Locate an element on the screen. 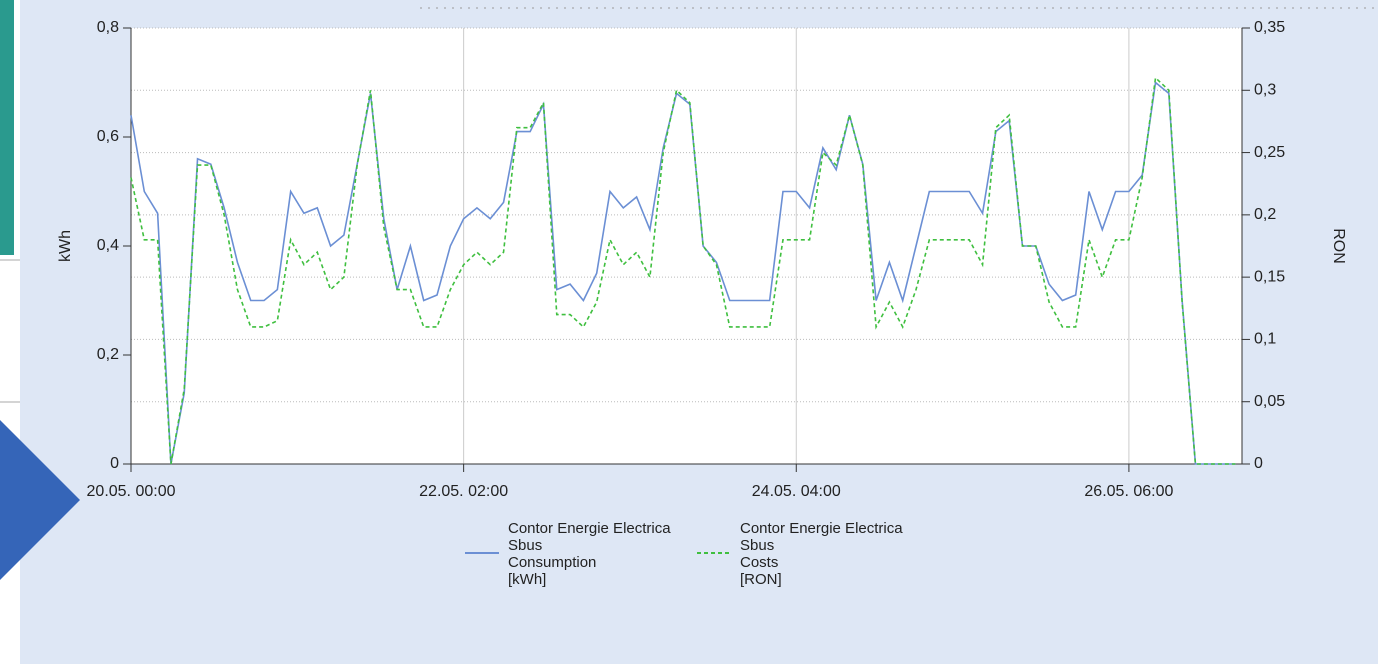 This screenshot has width=1378, height=664. y2-tick-label: 0,15 is located at coordinates (1269, 276).